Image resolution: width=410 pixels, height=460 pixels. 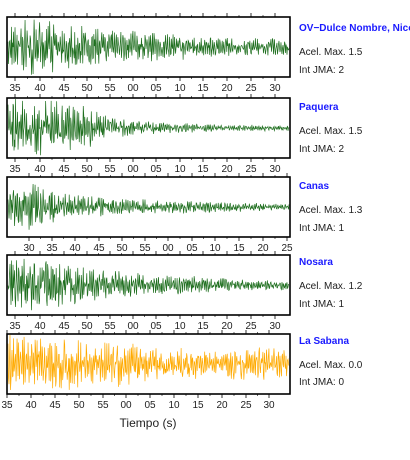 I want to click on acel-max-label: Acel. Max. 1.2, so click(x=331, y=286).